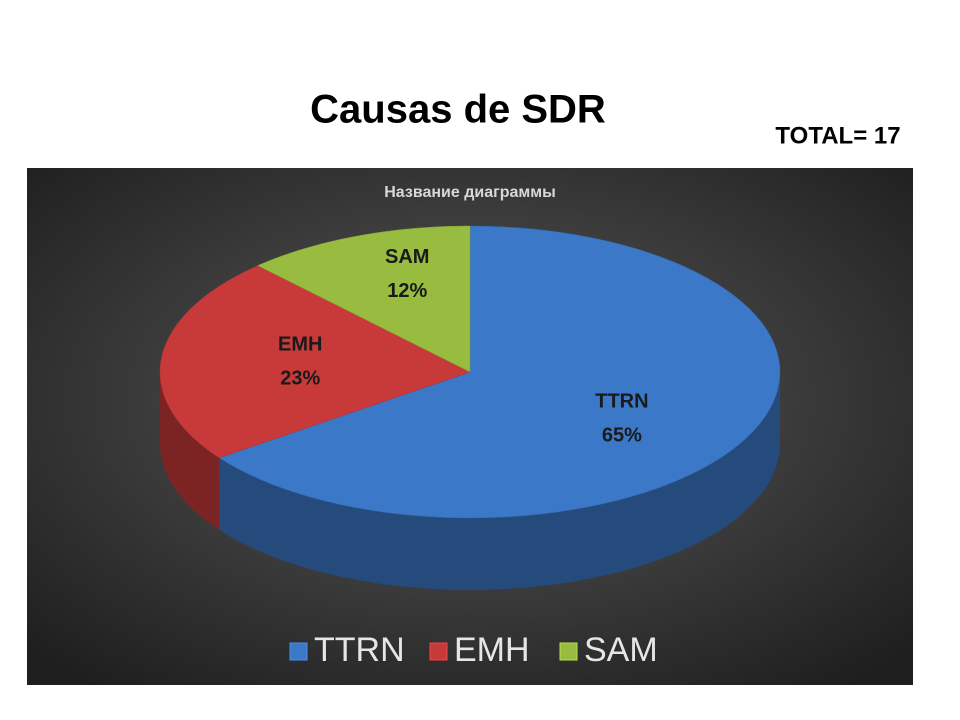 The width and height of the screenshot is (960, 720). Describe the element at coordinates (407, 257) in the screenshot. I see `slice-category-label: SAM` at that location.